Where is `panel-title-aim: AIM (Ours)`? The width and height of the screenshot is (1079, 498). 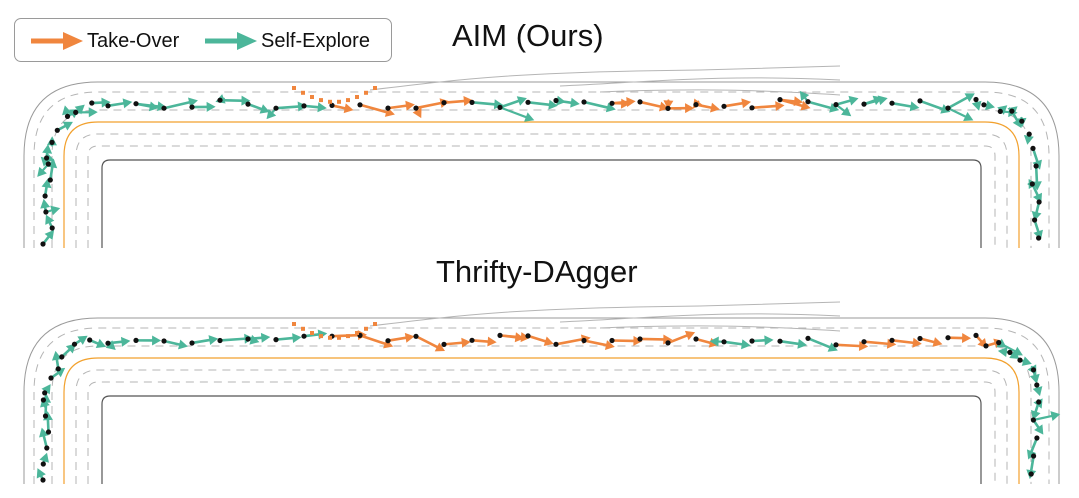
panel-title-aim: AIM (Ours) is located at coordinates (528, 35).